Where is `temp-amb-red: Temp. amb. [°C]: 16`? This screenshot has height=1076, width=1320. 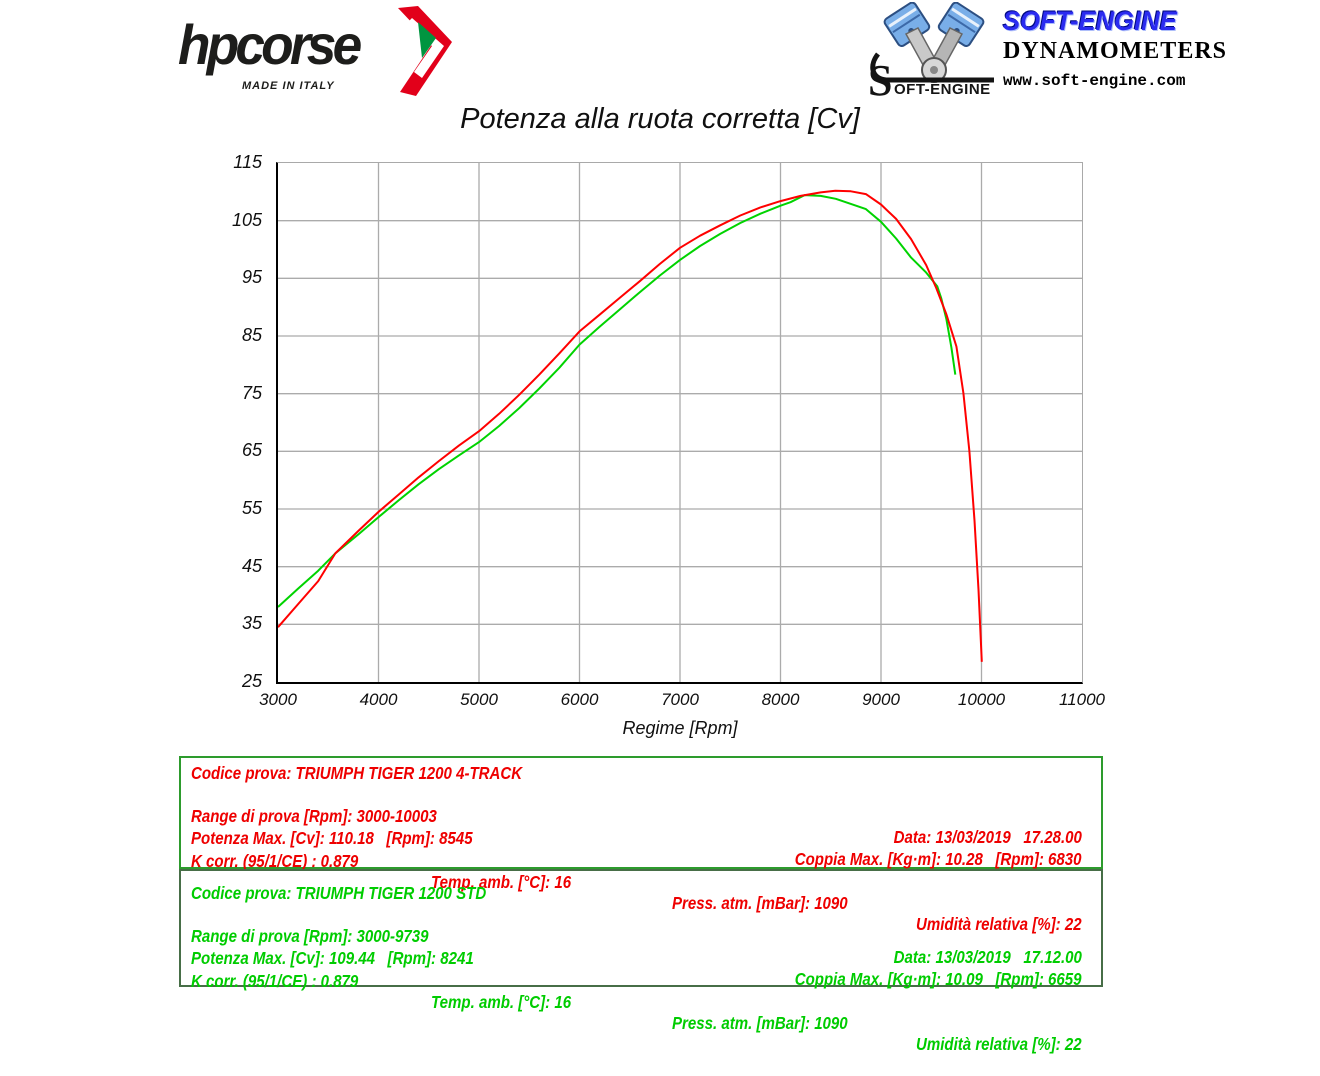
temp-amb-red: Temp. amb. [°C]: 16 is located at coordinates (501, 882).